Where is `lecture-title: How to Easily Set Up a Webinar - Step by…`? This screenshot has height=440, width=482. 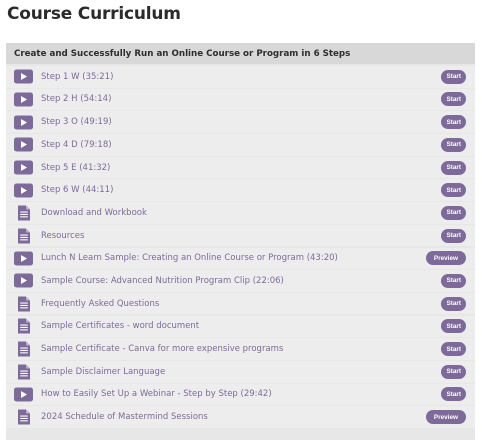
lecture-title: How to Easily Set Up a Webinar - Step by… is located at coordinates (156, 394).